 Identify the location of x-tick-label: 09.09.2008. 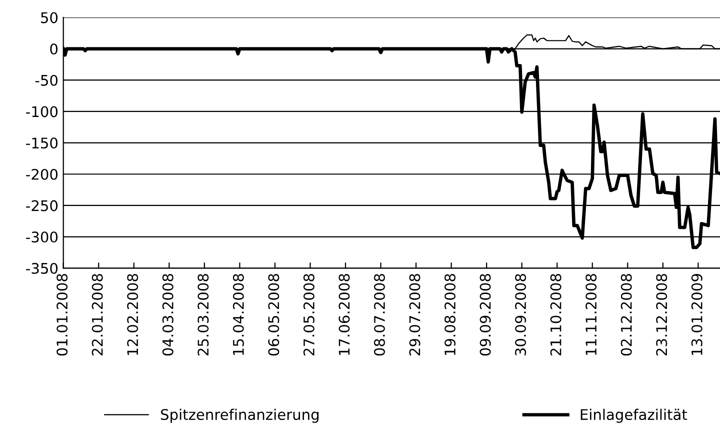
(485, 315).